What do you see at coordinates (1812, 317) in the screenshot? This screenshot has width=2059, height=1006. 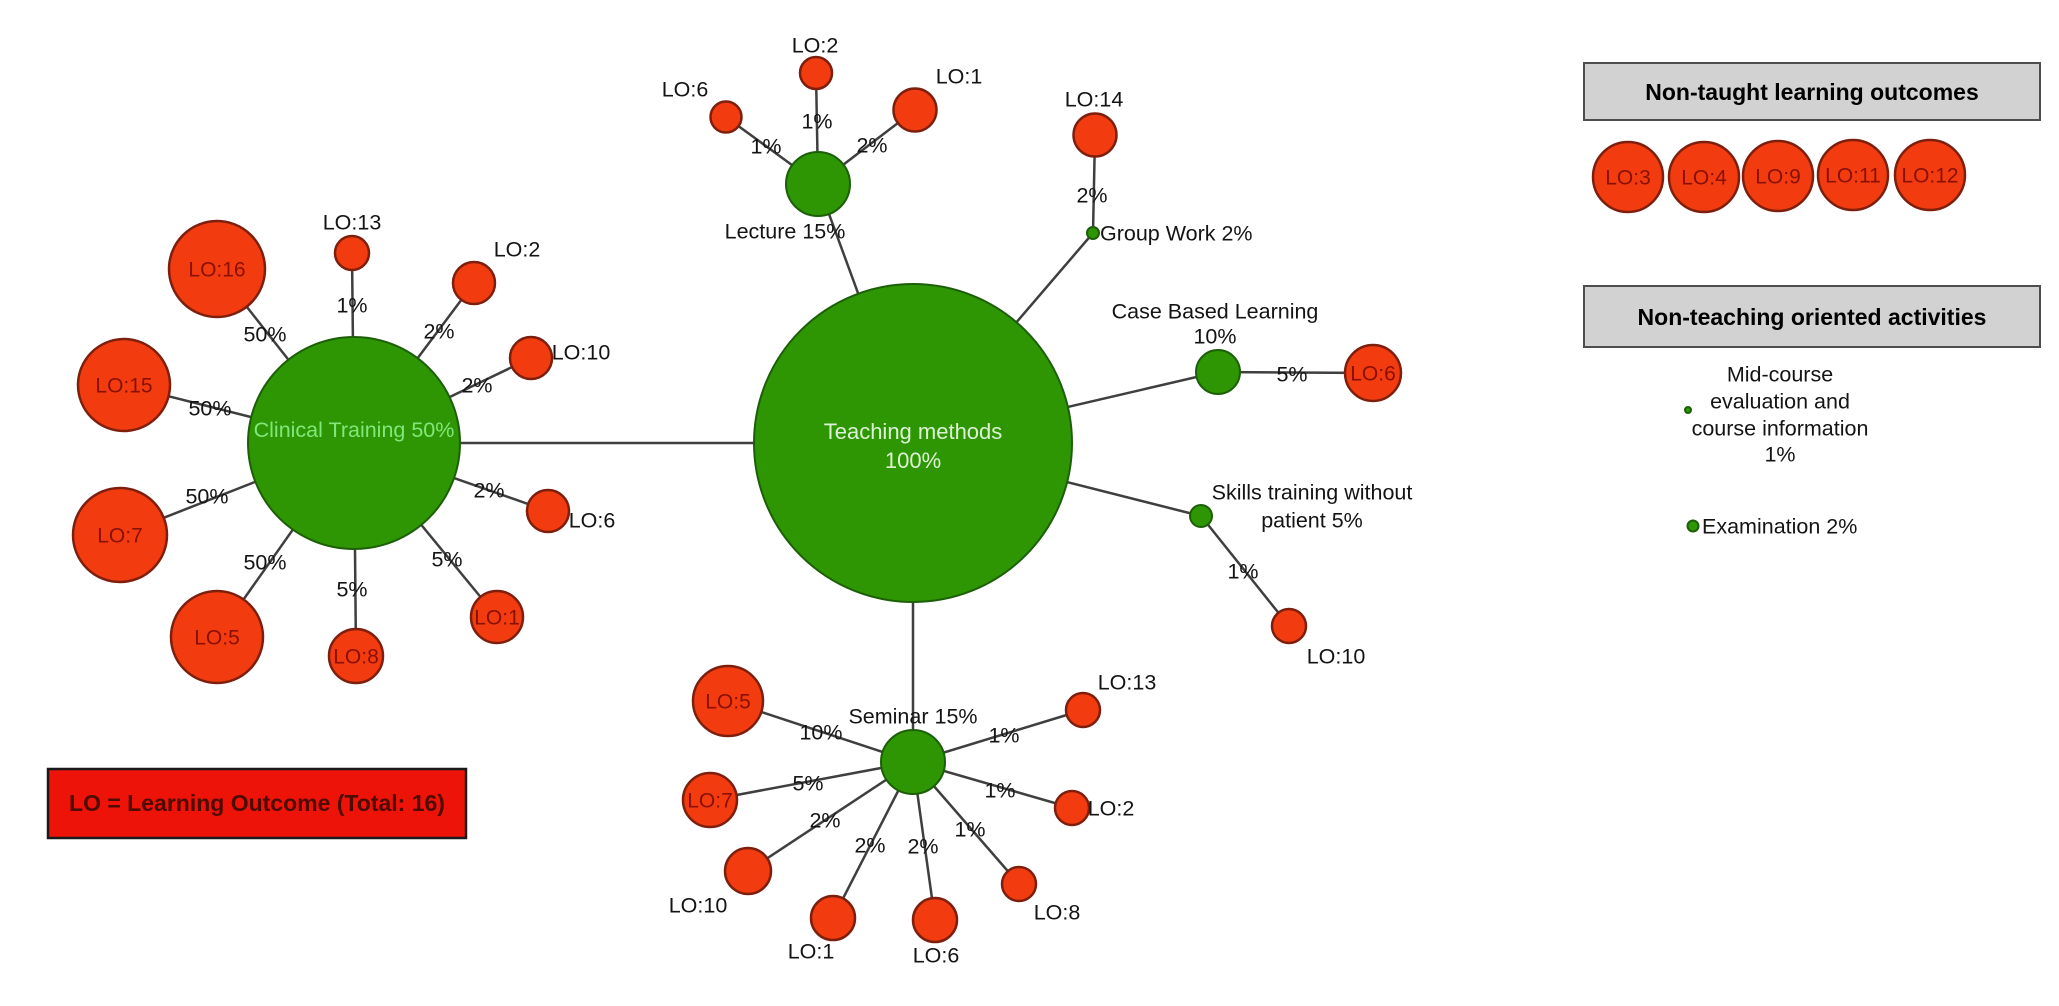 I see `svg-text:Non-teaching oriented activiti: Non-teaching oriented activities` at bounding box center [1812, 317].